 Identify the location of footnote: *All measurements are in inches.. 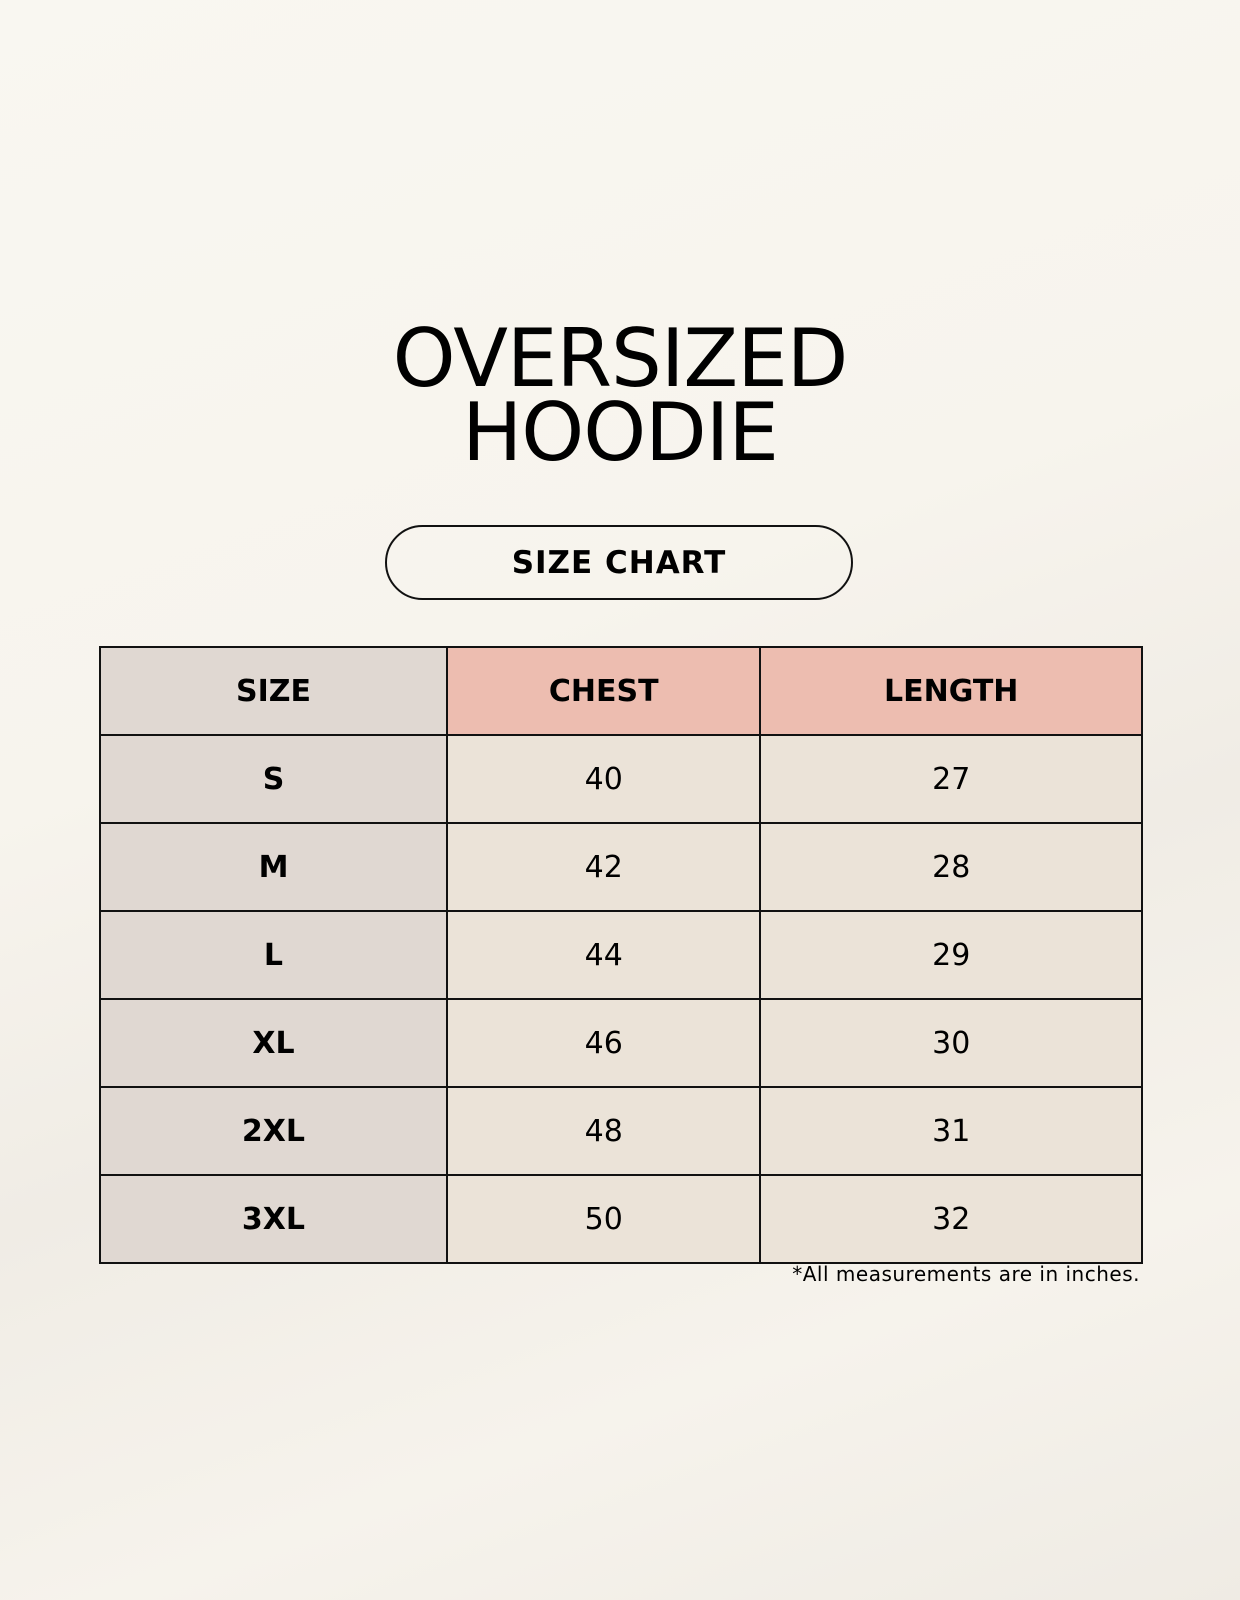
(966, 1274).